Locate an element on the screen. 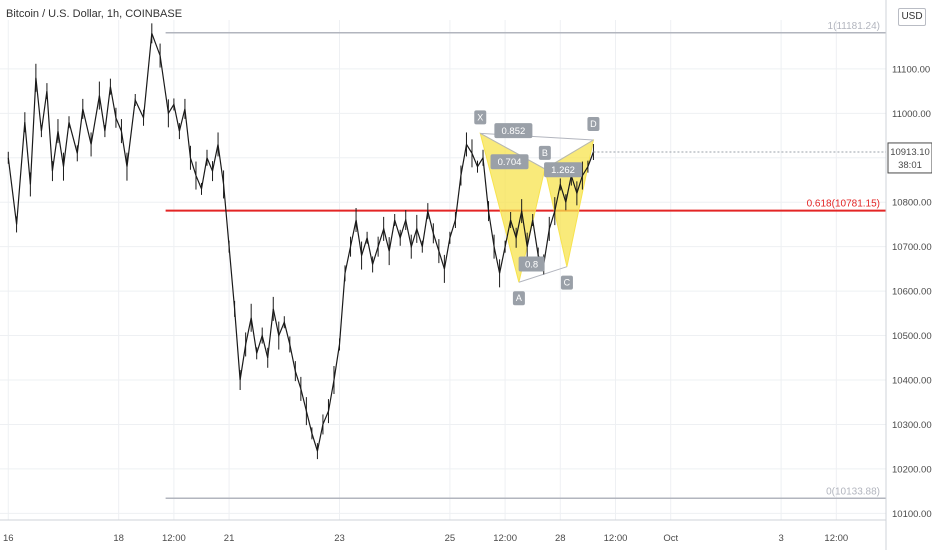 Image resolution: width=932 pixels, height=555 pixels. fib-level-label: 0(10133.88) is located at coordinates (853, 491).